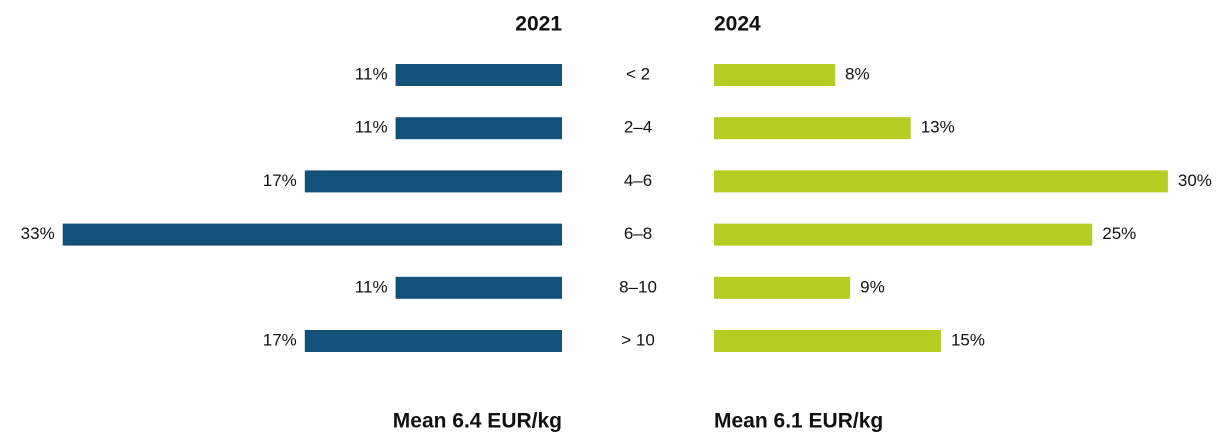 The width and height of the screenshot is (1230, 434). What do you see at coordinates (938, 127) in the screenshot?
I see `value-label: 13%` at bounding box center [938, 127].